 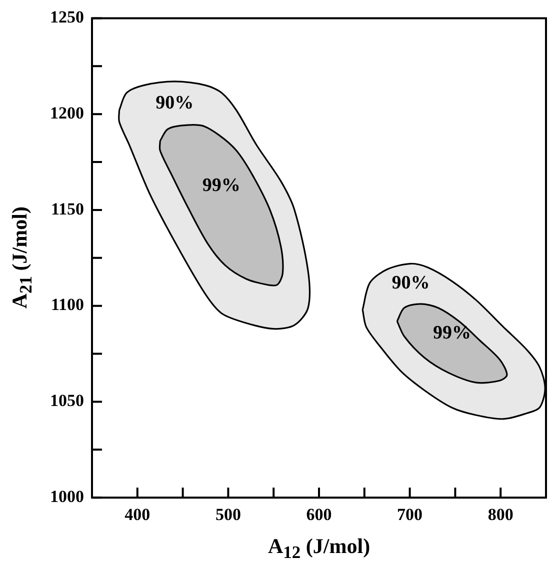 I want to click on y-tick-label: 1200, so click(x=67, y=112).